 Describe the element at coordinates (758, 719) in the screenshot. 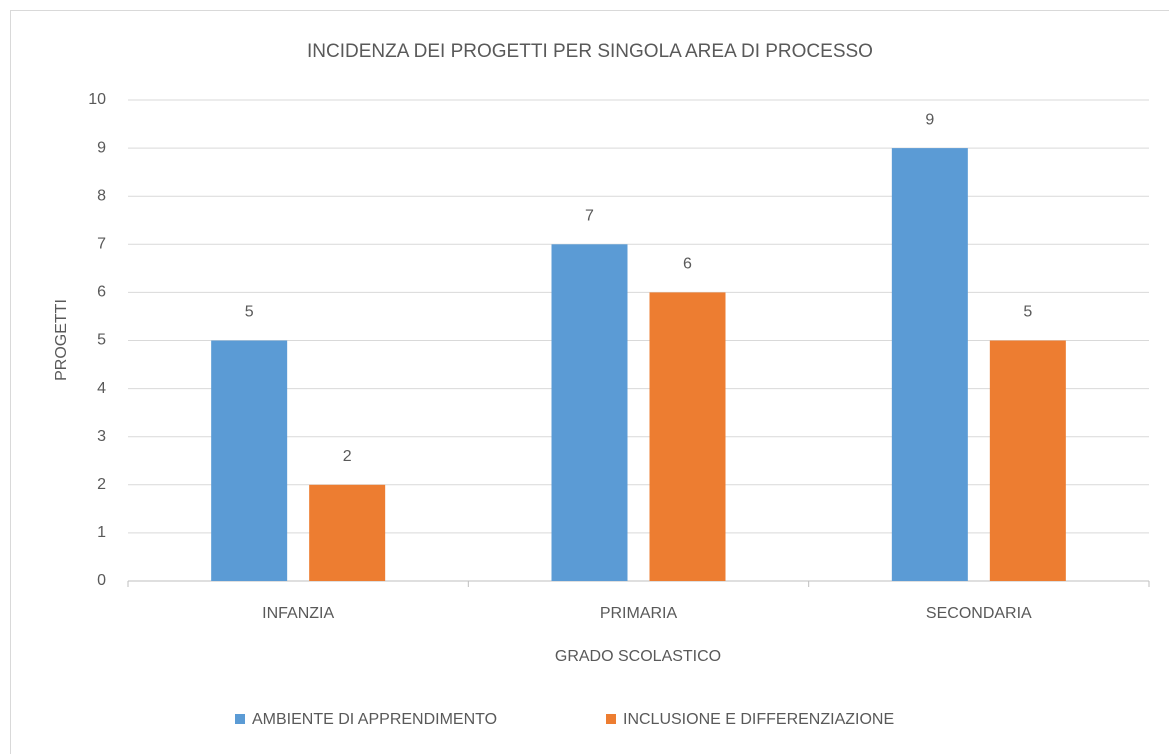

I see `legend-label: INCLUSIONE E DIFFERENZIAZIONE` at that location.